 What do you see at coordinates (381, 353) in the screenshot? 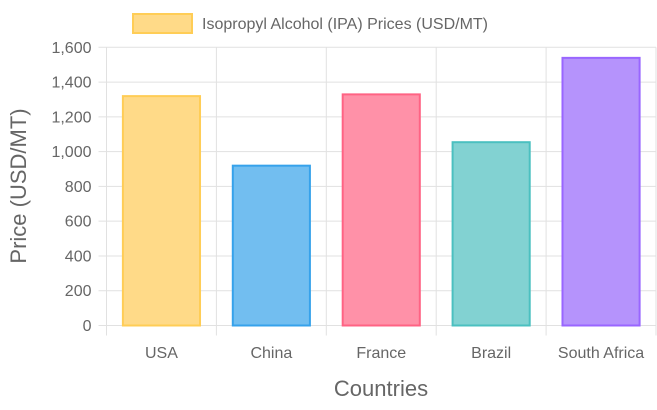
I see `x-tick-label: France` at bounding box center [381, 353].